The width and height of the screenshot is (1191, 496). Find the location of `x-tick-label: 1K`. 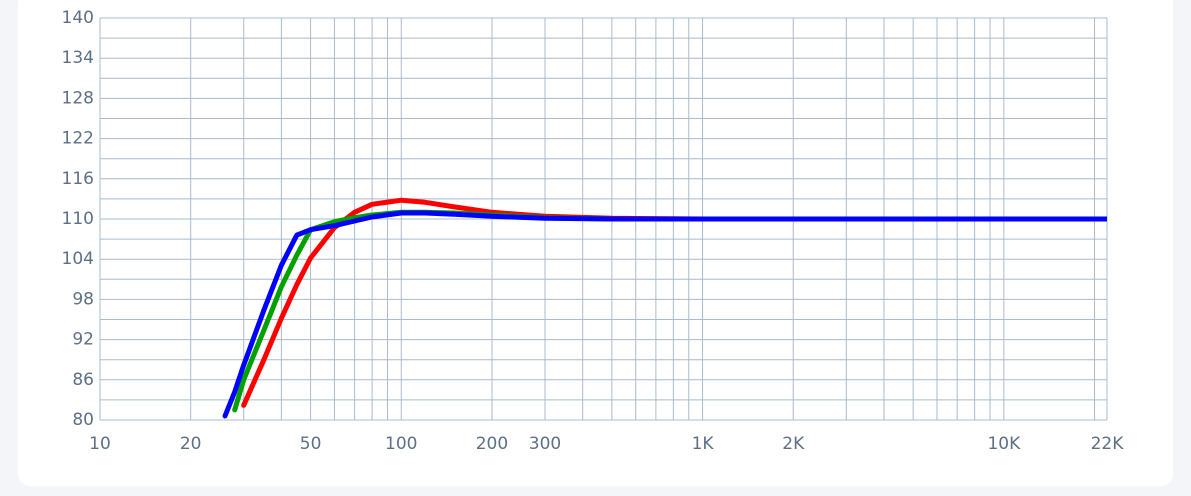

x-tick-label: 1K is located at coordinates (703, 444).